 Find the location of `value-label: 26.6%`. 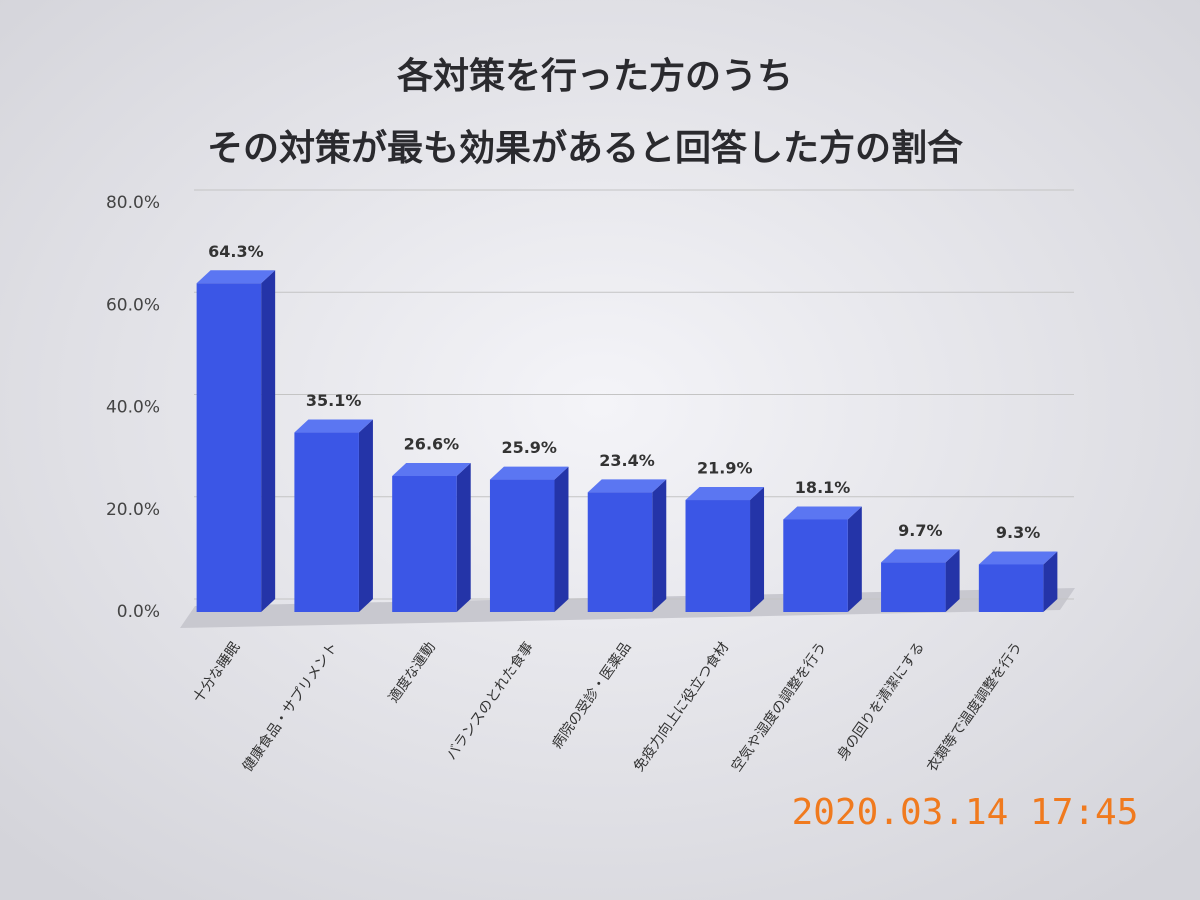

value-label: 26.6% is located at coordinates (432, 444).